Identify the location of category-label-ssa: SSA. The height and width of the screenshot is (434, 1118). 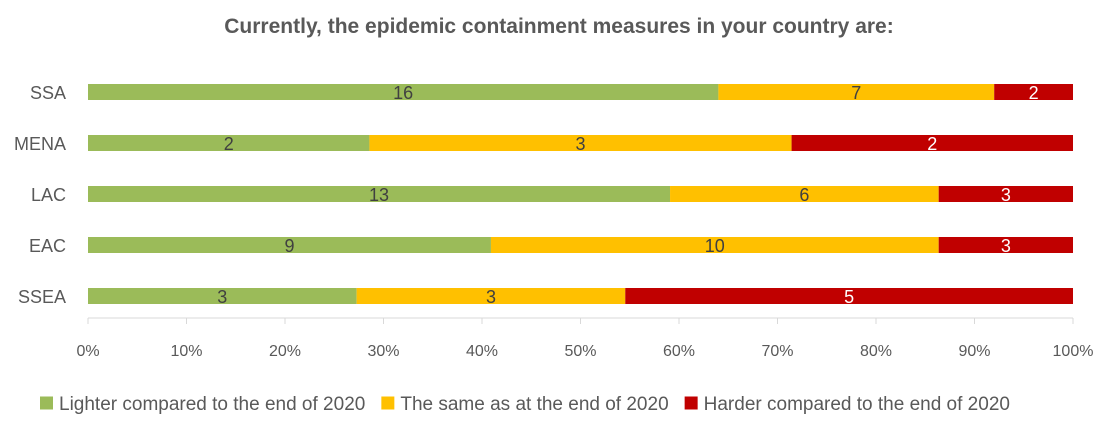
(48, 93).